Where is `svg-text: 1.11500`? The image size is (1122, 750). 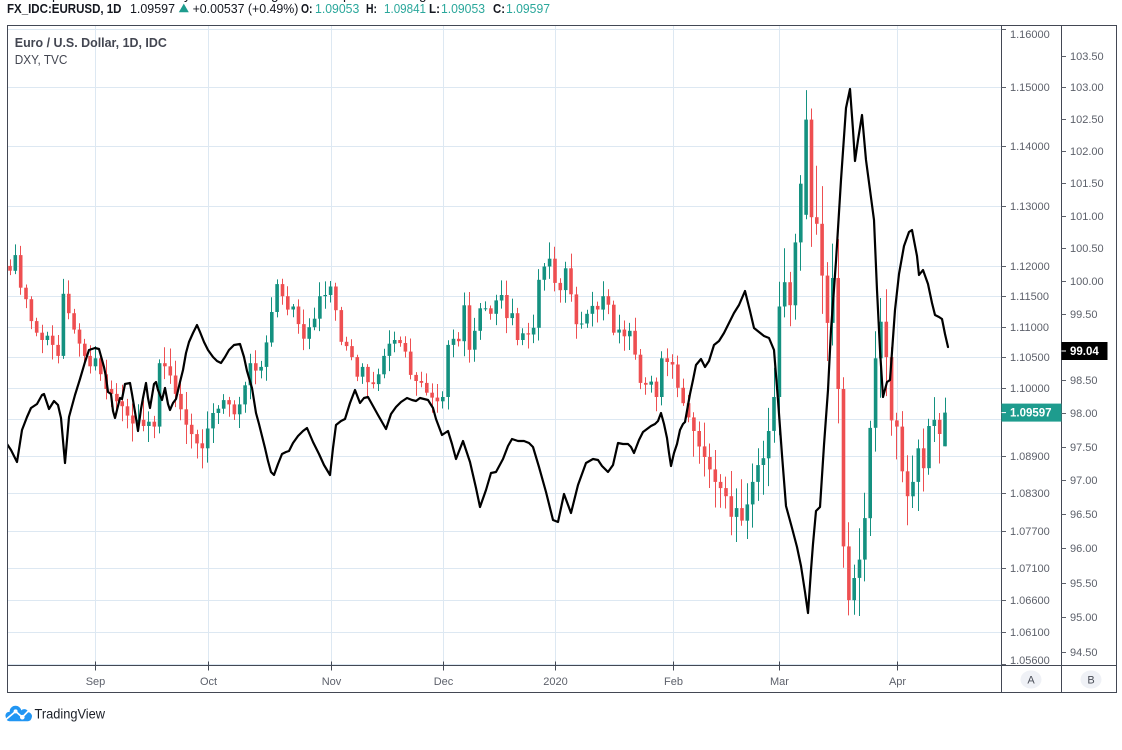
svg-text: 1.11500 is located at coordinates (1029, 297).